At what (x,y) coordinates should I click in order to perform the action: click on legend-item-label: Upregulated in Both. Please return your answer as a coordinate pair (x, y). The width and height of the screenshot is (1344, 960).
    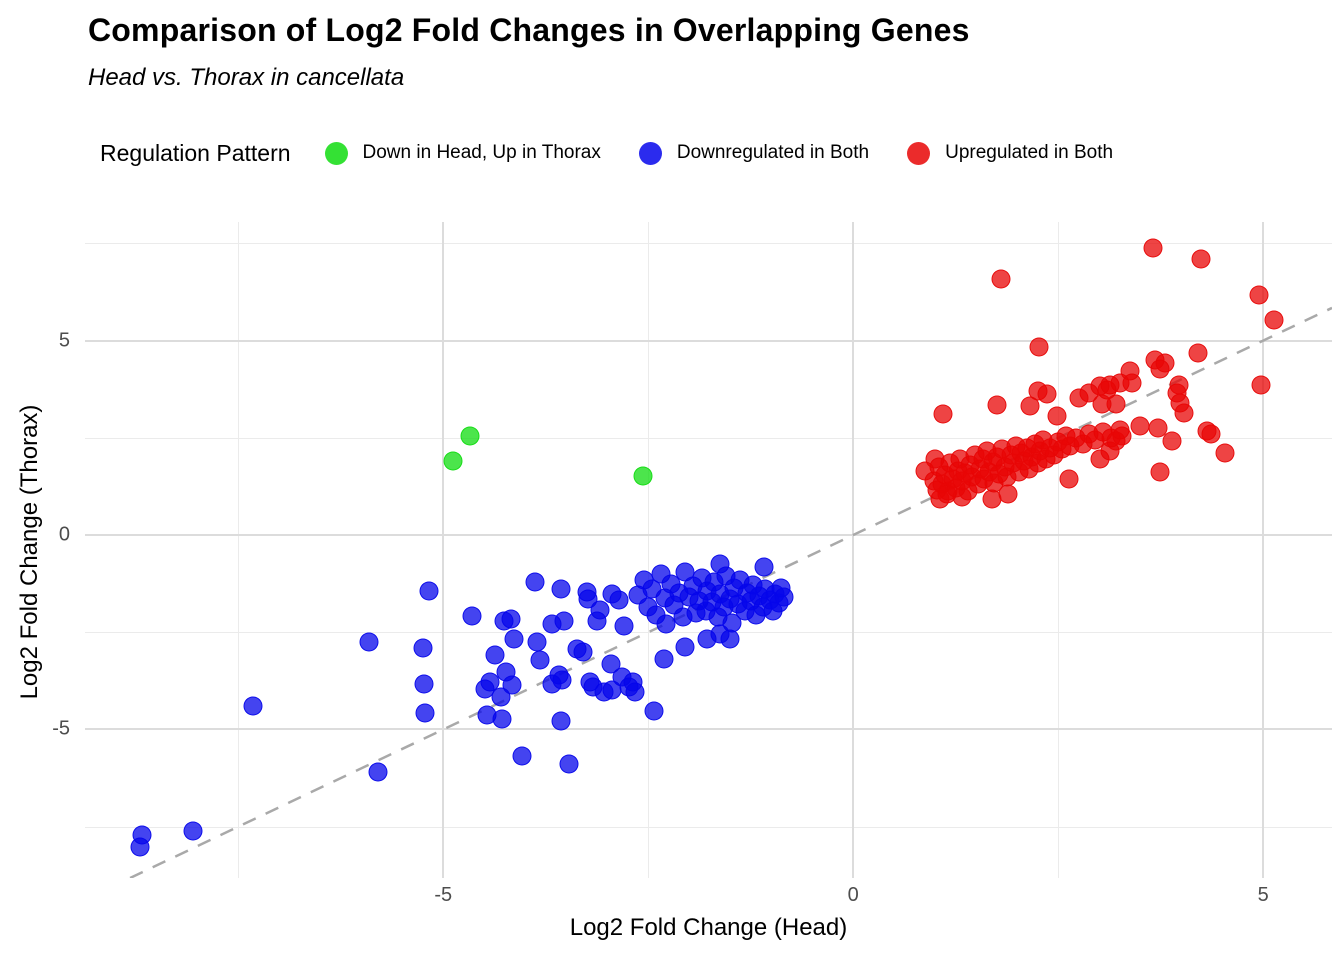
    Looking at the image, I should click on (1029, 152).